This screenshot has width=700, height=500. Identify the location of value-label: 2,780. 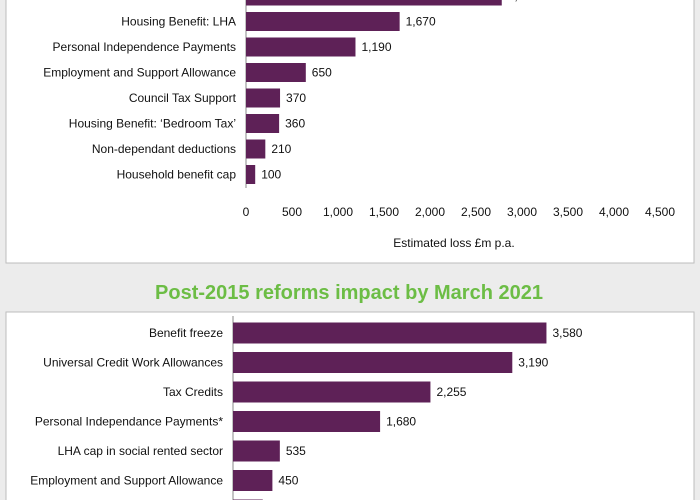
(523, 1).